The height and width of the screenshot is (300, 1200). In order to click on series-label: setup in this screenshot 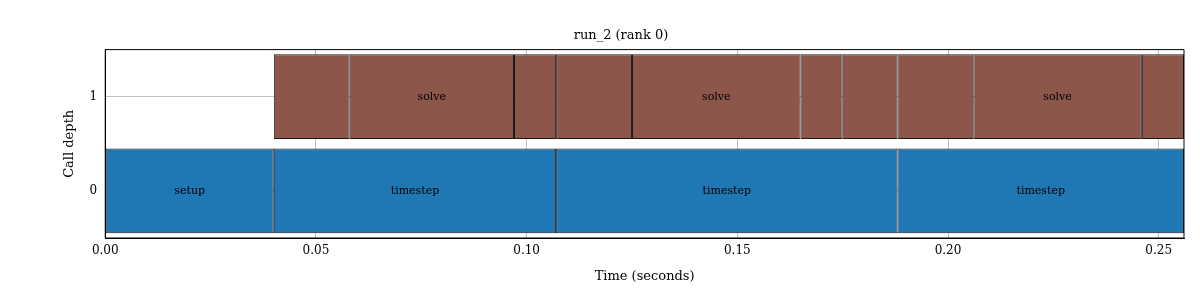, I will do `click(190, 190)`.